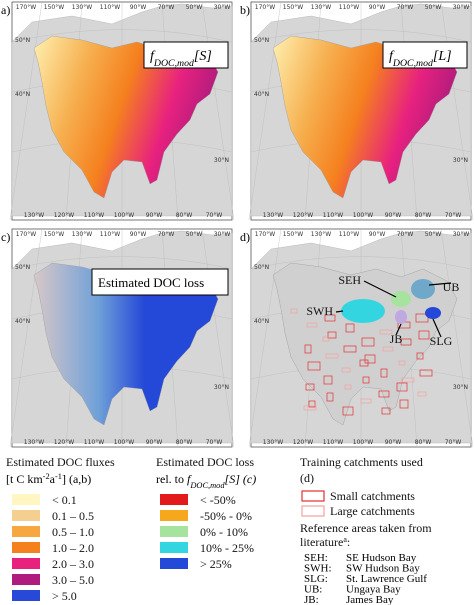 This screenshot has width=474, height=605. I want to click on legend-label: 0% - 10%, so click(224, 532).